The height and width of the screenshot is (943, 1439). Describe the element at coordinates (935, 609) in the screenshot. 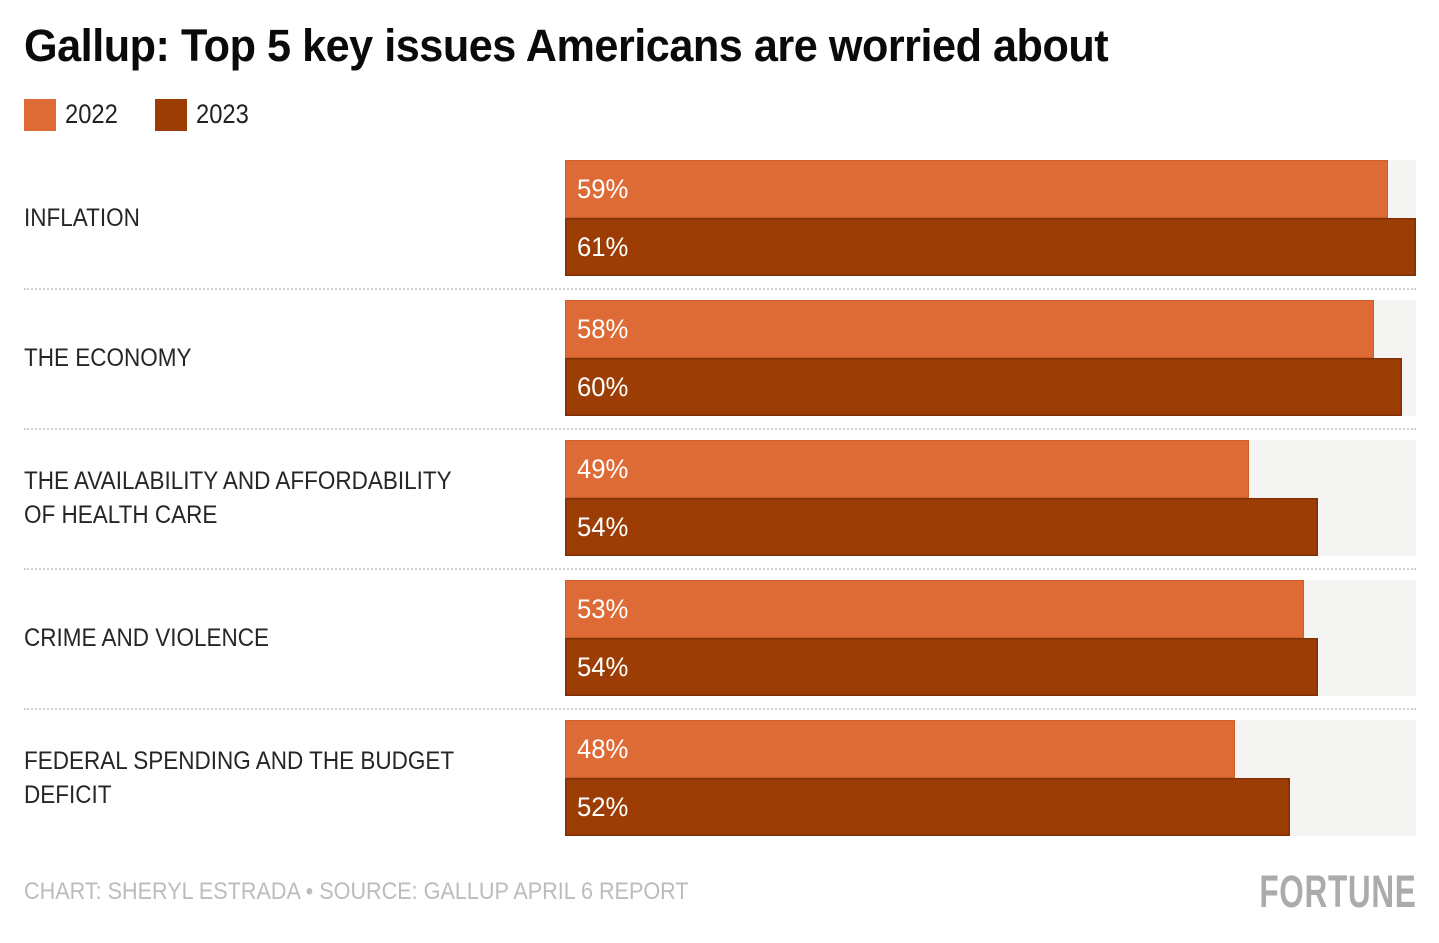

I see `bar-2022: 53%` at that location.